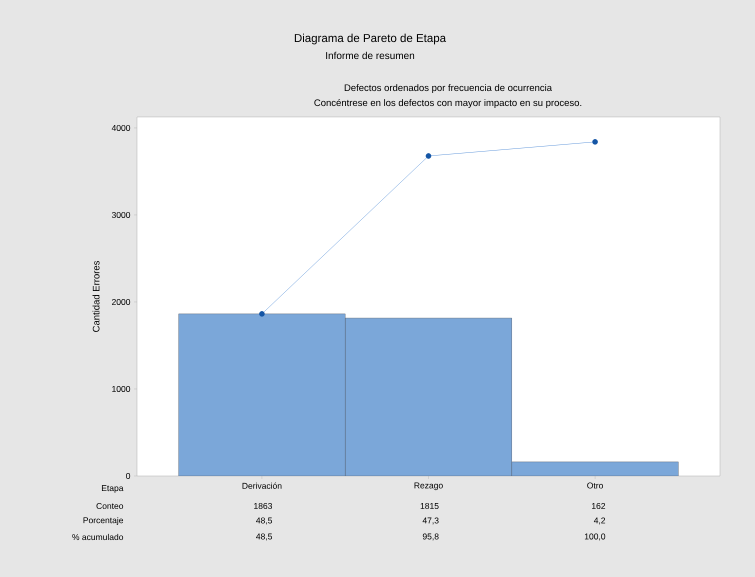 This screenshot has width=755, height=577. I want to click on y-axis-title: Cantidad Errores, so click(96, 296).